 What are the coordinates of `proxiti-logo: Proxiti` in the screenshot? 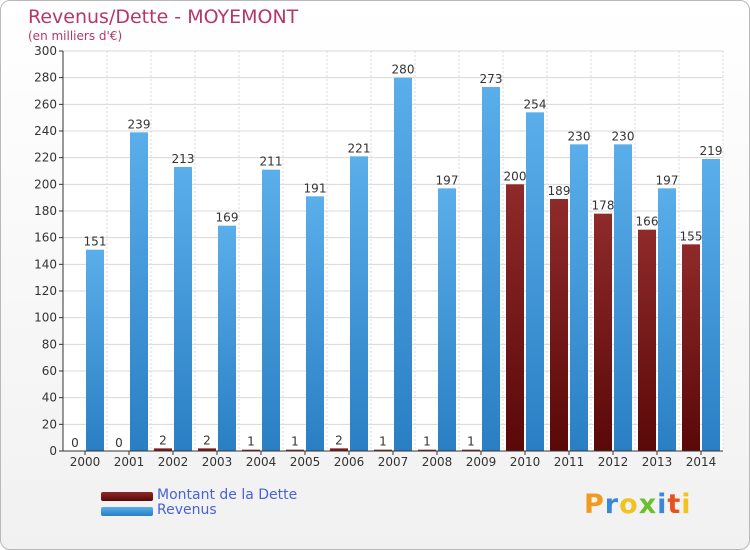 It's located at (638, 504).